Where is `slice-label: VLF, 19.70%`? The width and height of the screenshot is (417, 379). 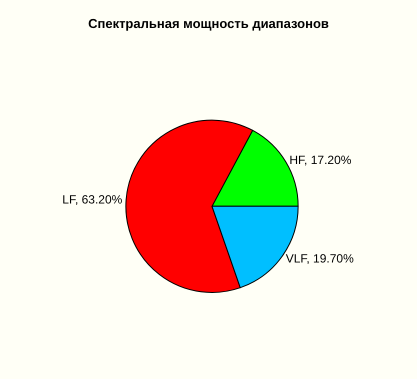 slice-label: VLF, 19.70% is located at coordinates (320, 259).